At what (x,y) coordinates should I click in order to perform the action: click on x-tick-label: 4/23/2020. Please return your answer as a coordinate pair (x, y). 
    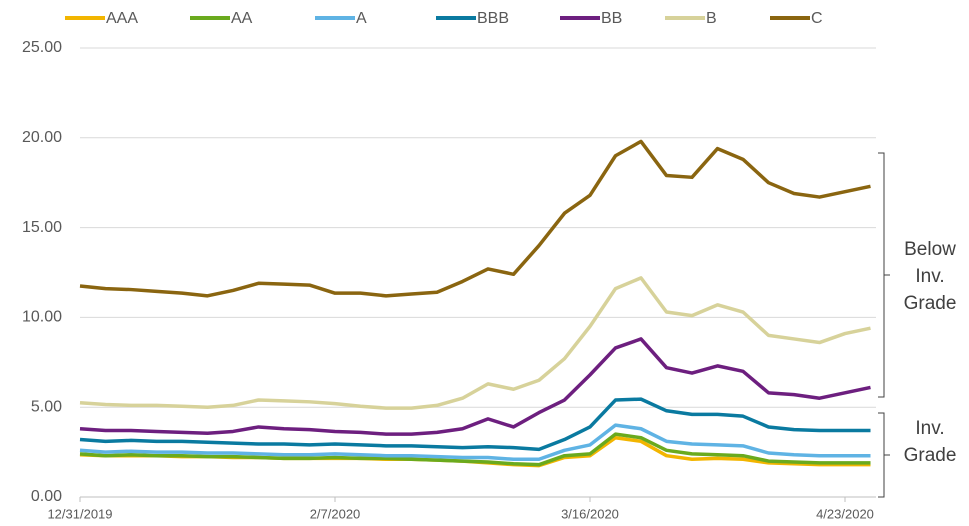
    Looking at the image, I should click on (845, 513).